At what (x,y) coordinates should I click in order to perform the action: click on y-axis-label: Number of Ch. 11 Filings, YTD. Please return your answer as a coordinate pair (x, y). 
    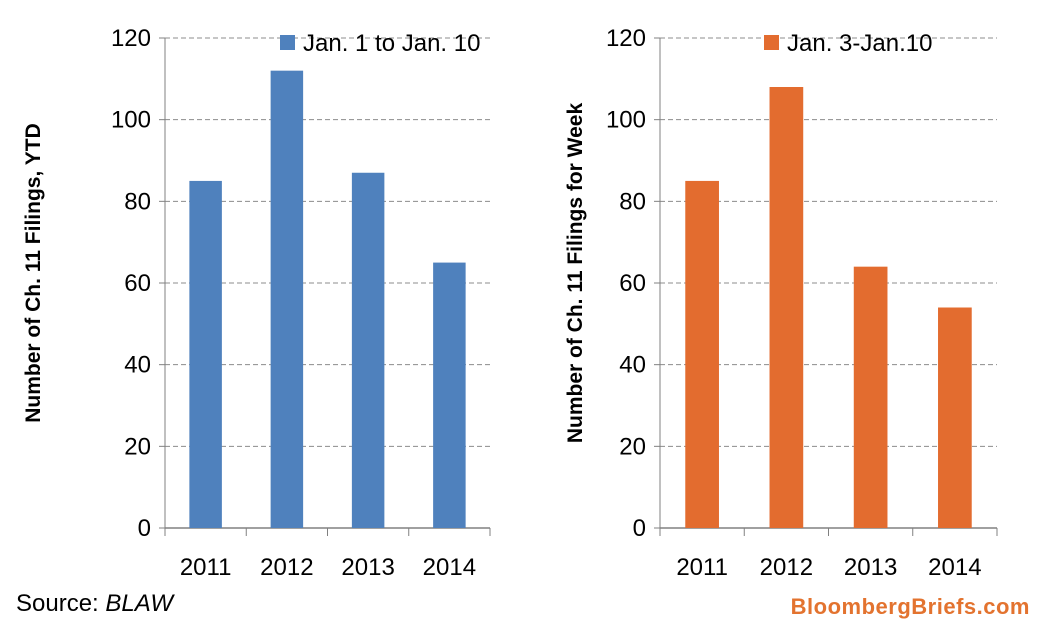
    Looking at the image, I should click on (33, 273).